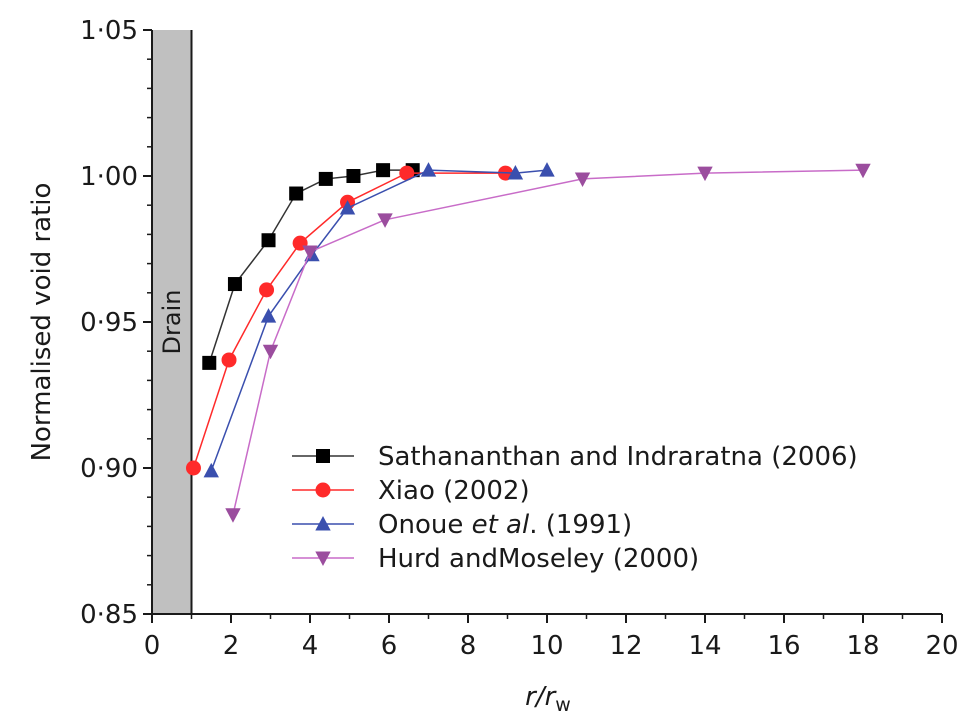 This screenshot has width=968, height=720. I want to click on legend-label-part: Onoue, so click(425, 525).